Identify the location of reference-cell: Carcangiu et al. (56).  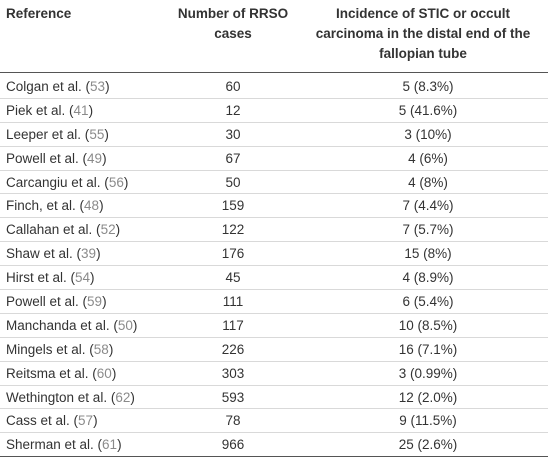
(84, 182).